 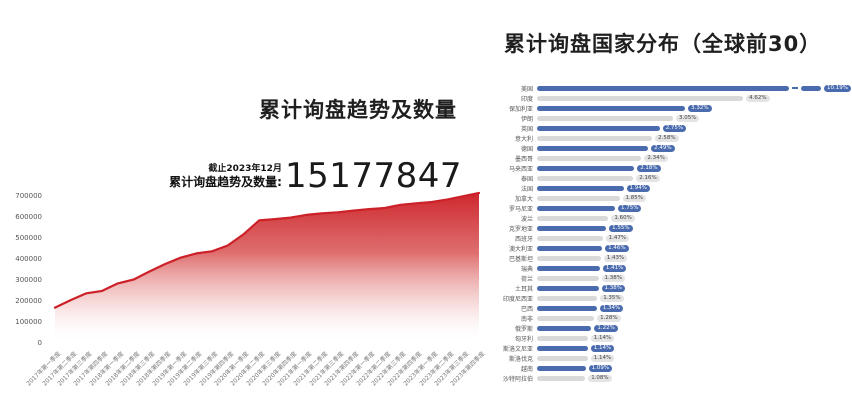 What do you see at coordinates (28, 259) in the screenshot?
I see `y-tick-label: 400000` at bounding box center [28, 259].